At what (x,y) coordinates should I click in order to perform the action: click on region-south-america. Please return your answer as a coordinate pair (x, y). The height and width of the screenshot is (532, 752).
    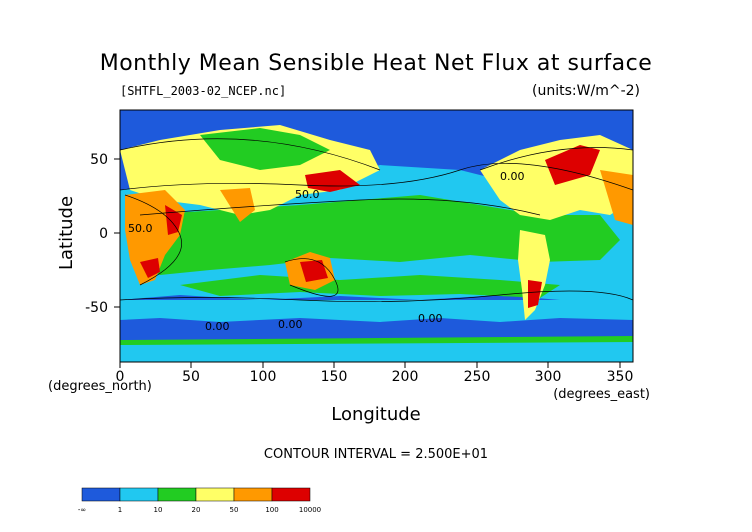
    Looking at the image, I should click on (534, 275).